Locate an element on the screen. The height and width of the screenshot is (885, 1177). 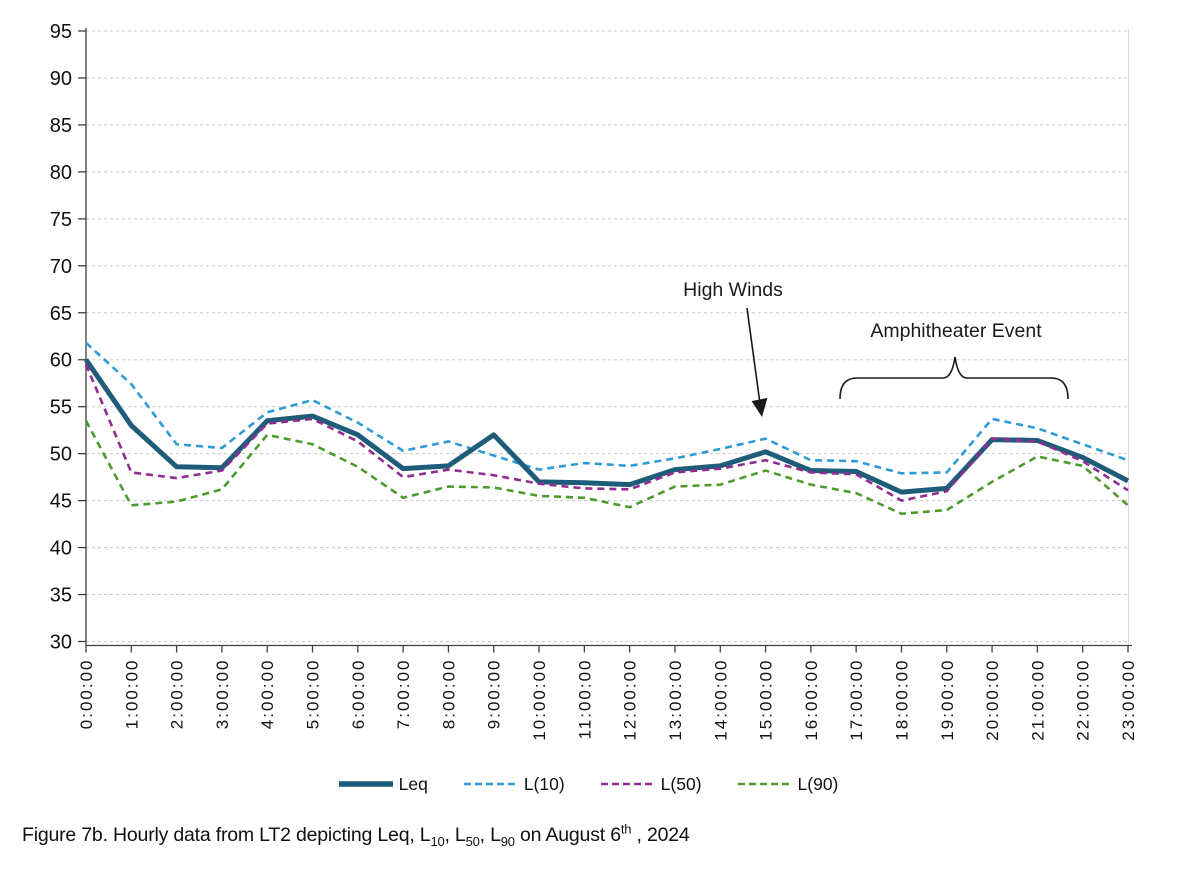
x-tick-label: 5:00:00 is located at coordinates (313, 694).